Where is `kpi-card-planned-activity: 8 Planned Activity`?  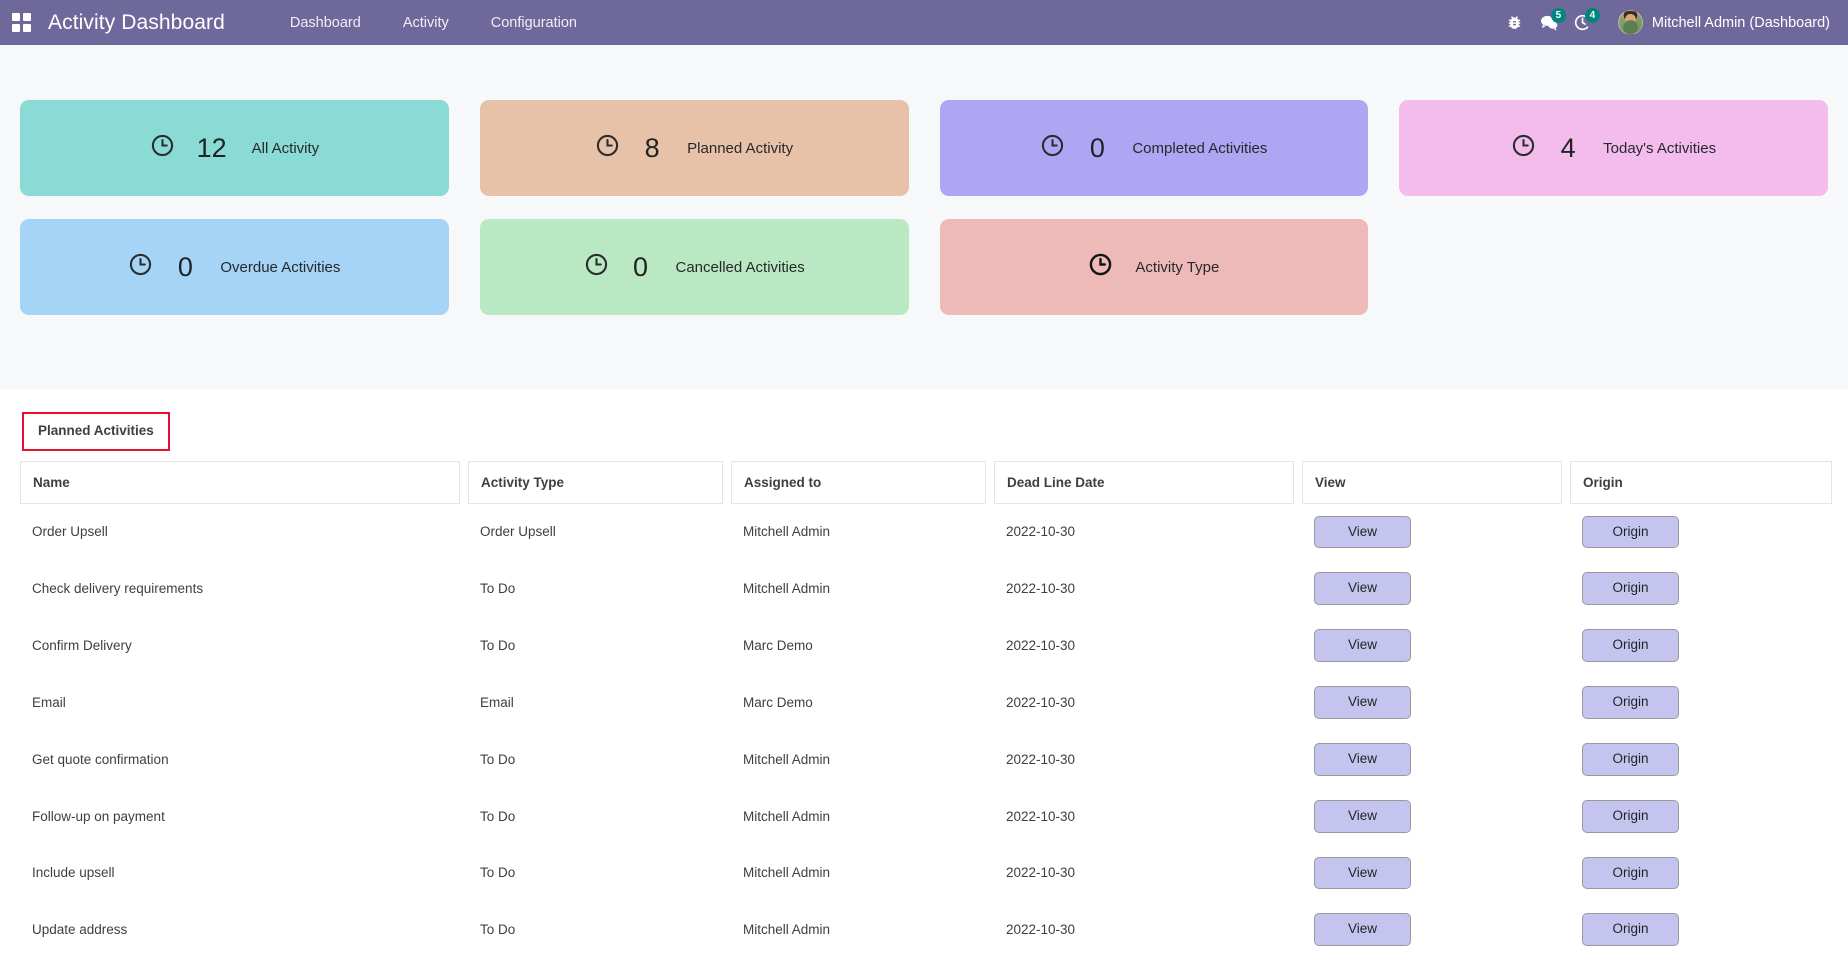 kpi-card-planned-activity: 8 Planned Activity is located at coordinates (694, 148).